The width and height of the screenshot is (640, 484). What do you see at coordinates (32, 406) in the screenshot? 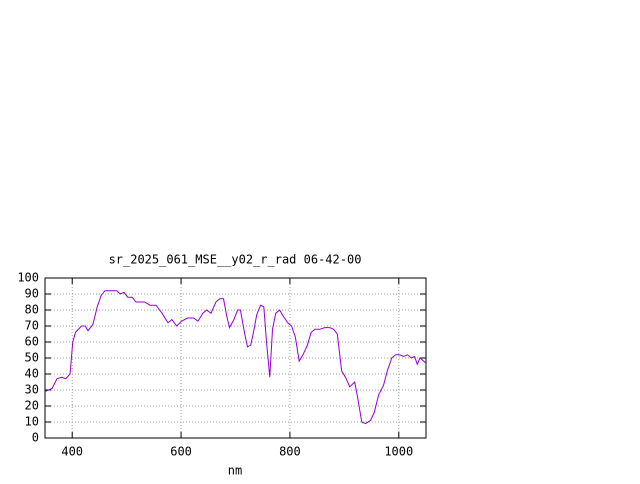
I see `y-tick-label: 20` at bounding box center [32, 406].